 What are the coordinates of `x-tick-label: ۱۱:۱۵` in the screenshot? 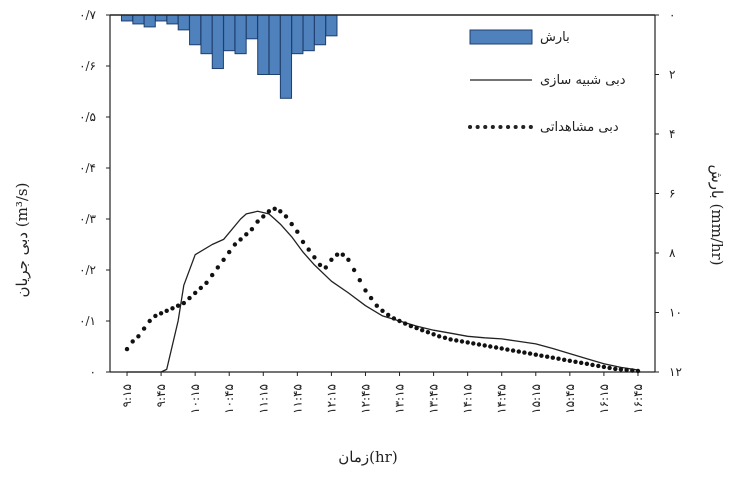 It's located at (263, 399).